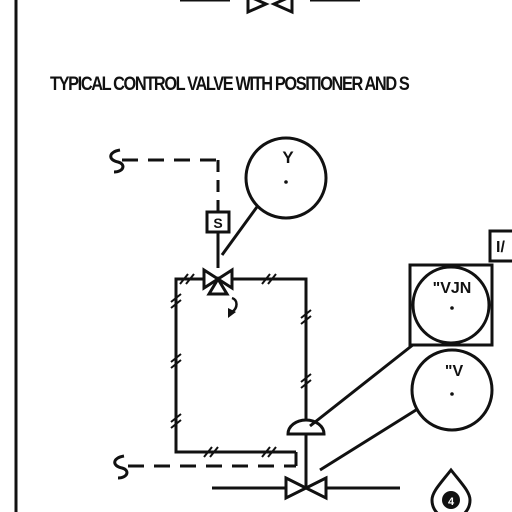  Describe the element at coordinates (234, 305) in the screenshot. I see `exhaust-arrow` at that location.